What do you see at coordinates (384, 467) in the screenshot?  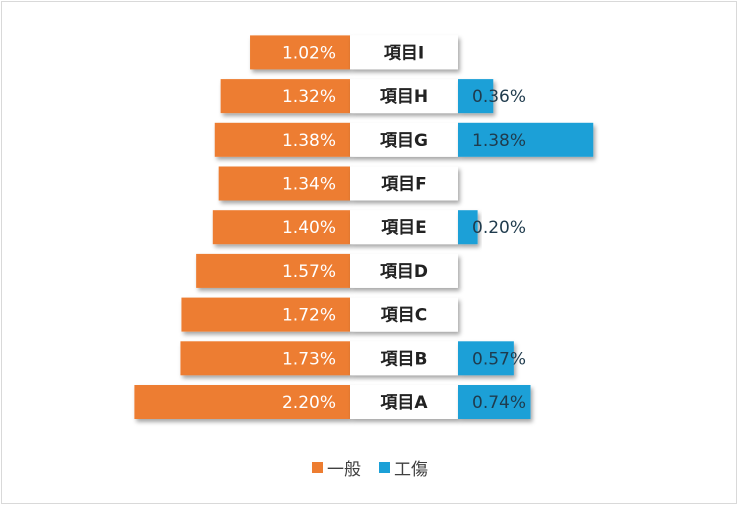 I see `legend-swatch-injury` at bounding box center [384, 467].